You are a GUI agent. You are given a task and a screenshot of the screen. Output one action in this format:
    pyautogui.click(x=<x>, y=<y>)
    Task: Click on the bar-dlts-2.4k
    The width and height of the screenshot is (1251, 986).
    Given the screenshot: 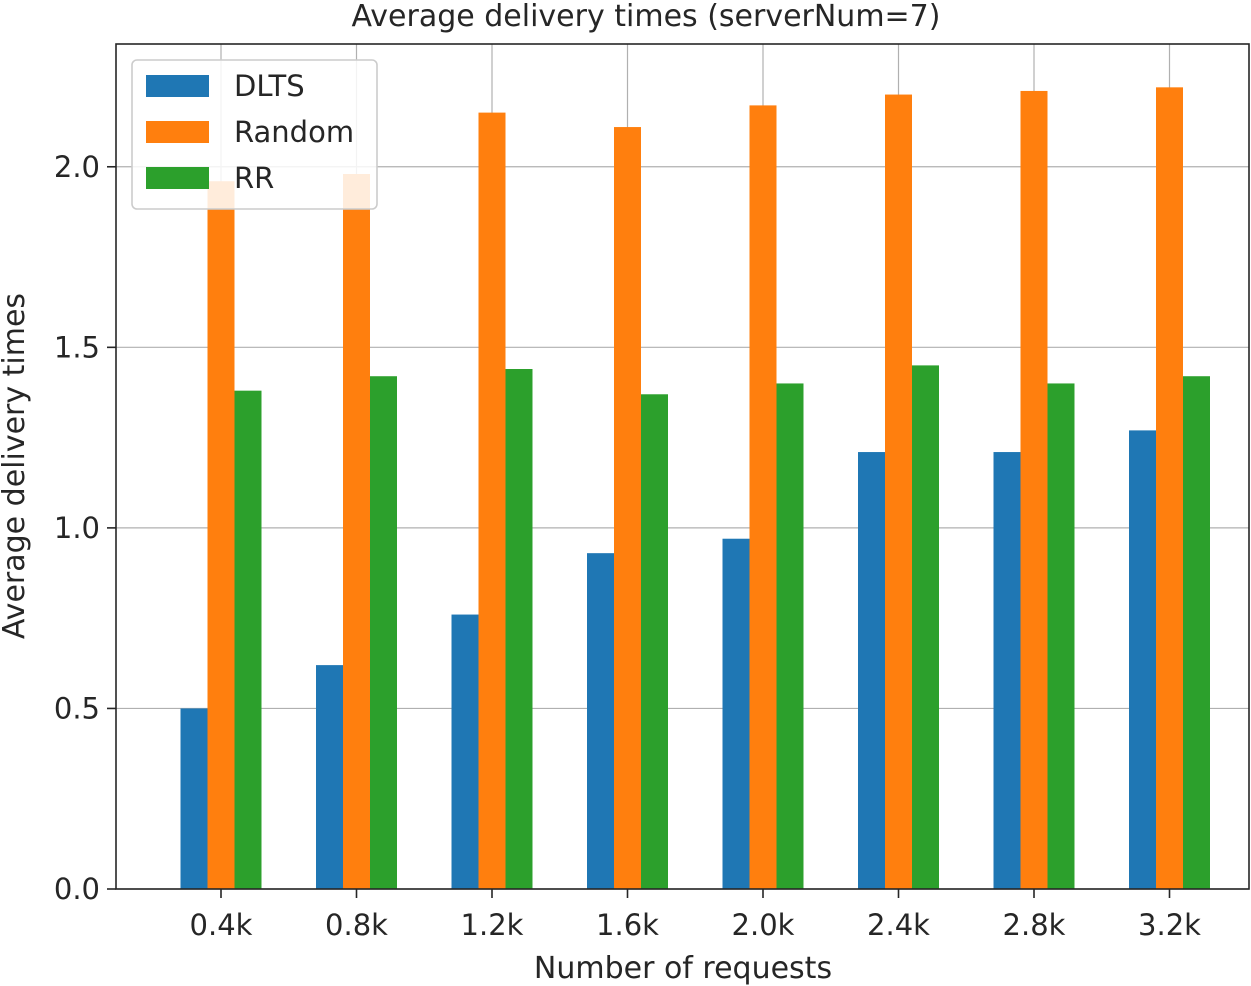 What is the action you would take?
    pyautogui.click(x=871, y=670)
    